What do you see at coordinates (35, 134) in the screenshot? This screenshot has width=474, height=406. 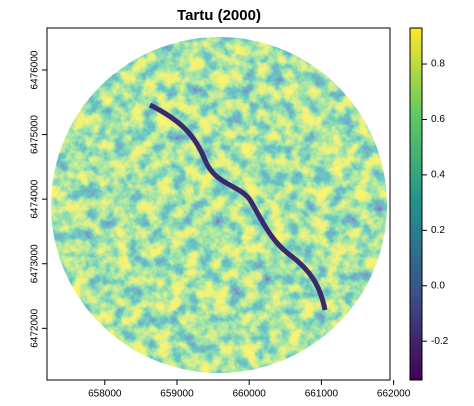 I see `y-tick-label: 6475000` at bounding box center [35, 134].